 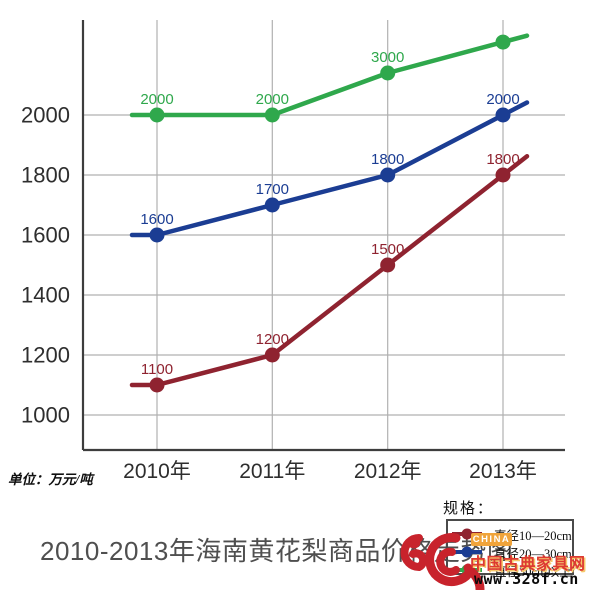 I want to click on site-logo-icon, so click(x=442, y=561).